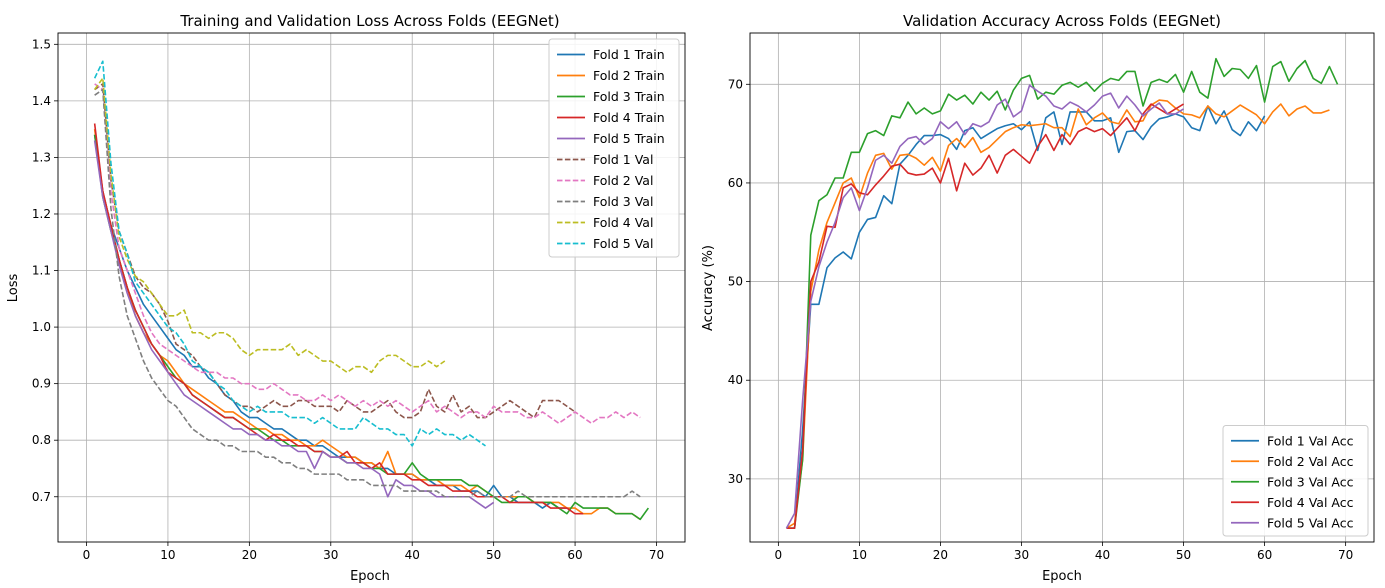  I want to click on accuracy-ytick-label: 70, so click(735, 84).